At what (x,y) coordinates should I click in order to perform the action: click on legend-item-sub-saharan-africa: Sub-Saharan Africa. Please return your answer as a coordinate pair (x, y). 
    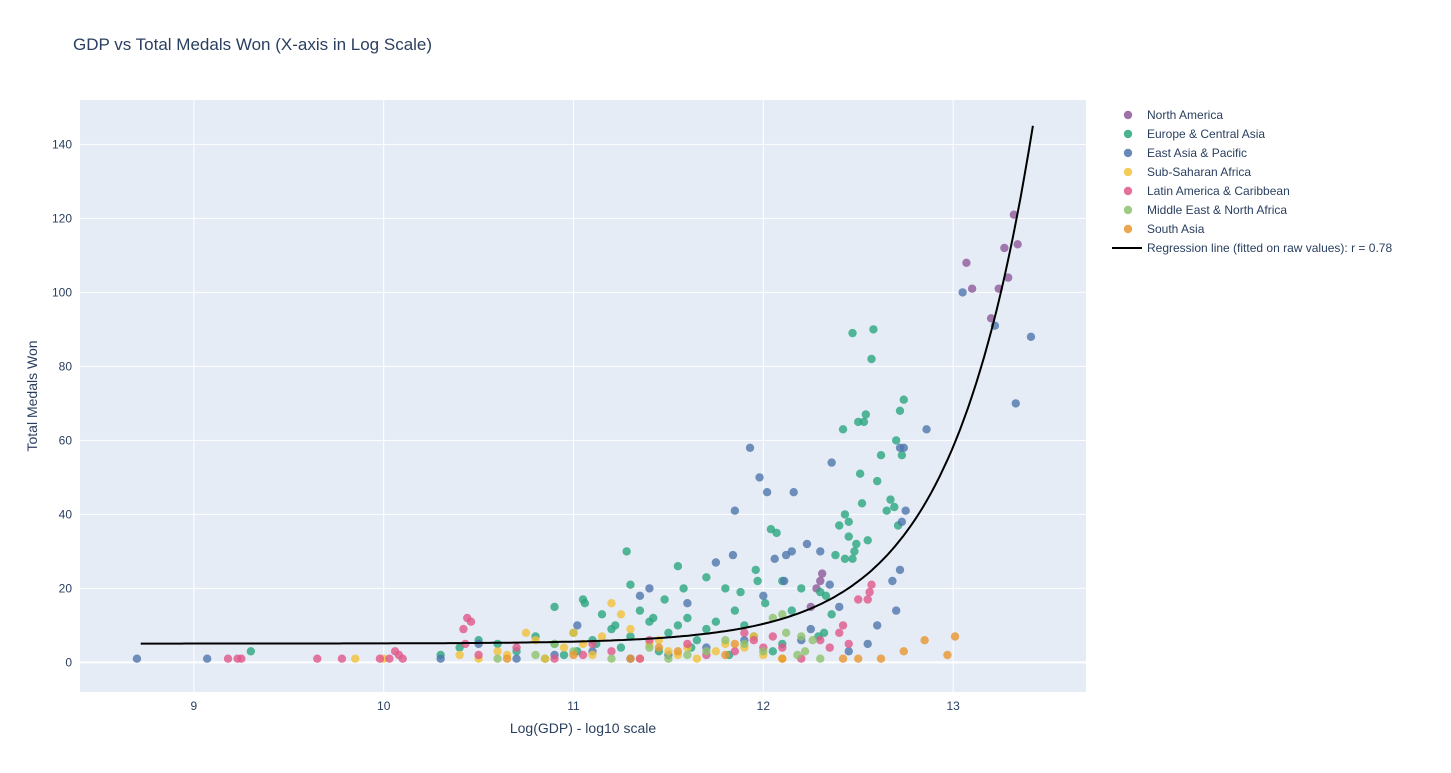
    Looking at the image, I should click on (1187, 172).